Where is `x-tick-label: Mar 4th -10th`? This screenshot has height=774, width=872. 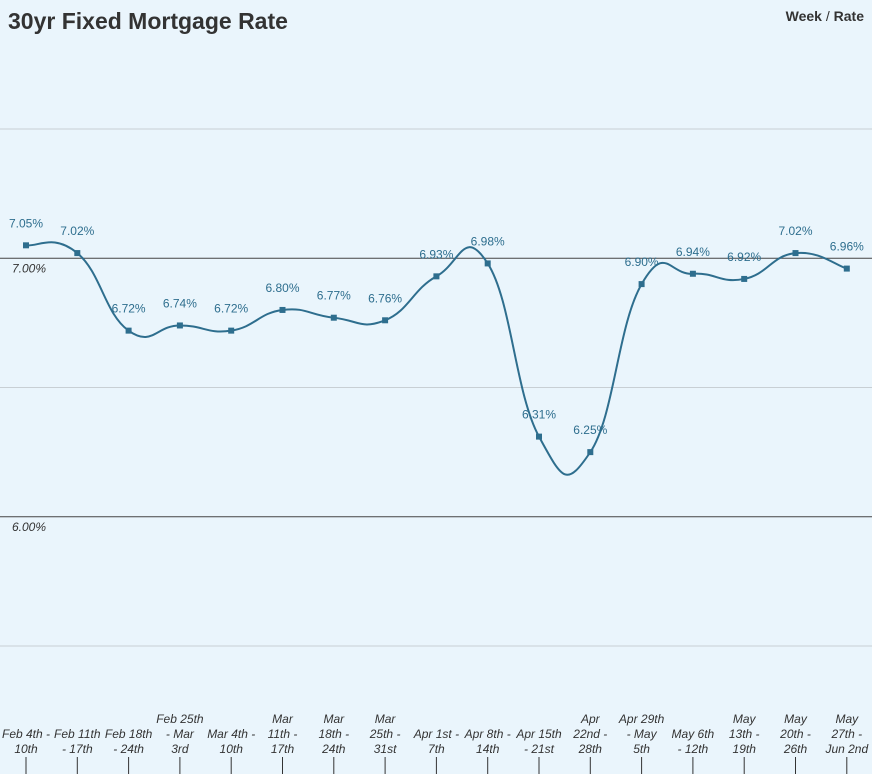
x-tick-label: Mar 4th -10th is located at coordinates (231, 741).